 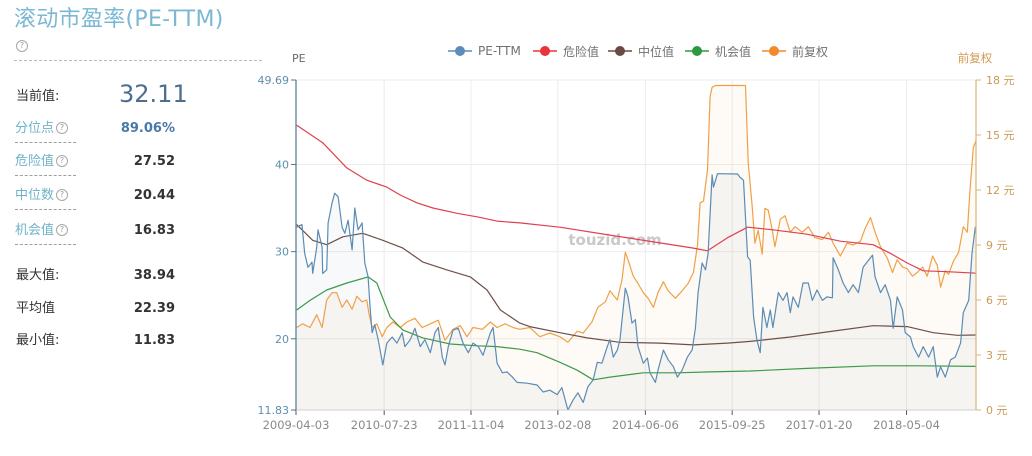 I want to click on x-tick-label: 2010-07-23, so click(x=384, y=425).